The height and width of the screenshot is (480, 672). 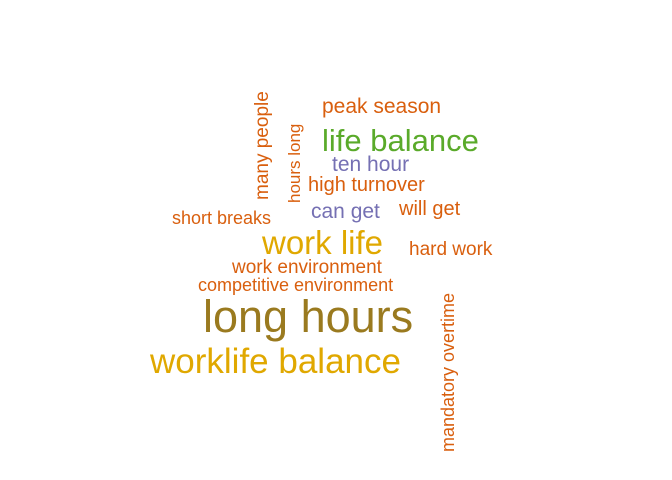 I want to click on word-work-life: work life, so click(x=323, y=242).